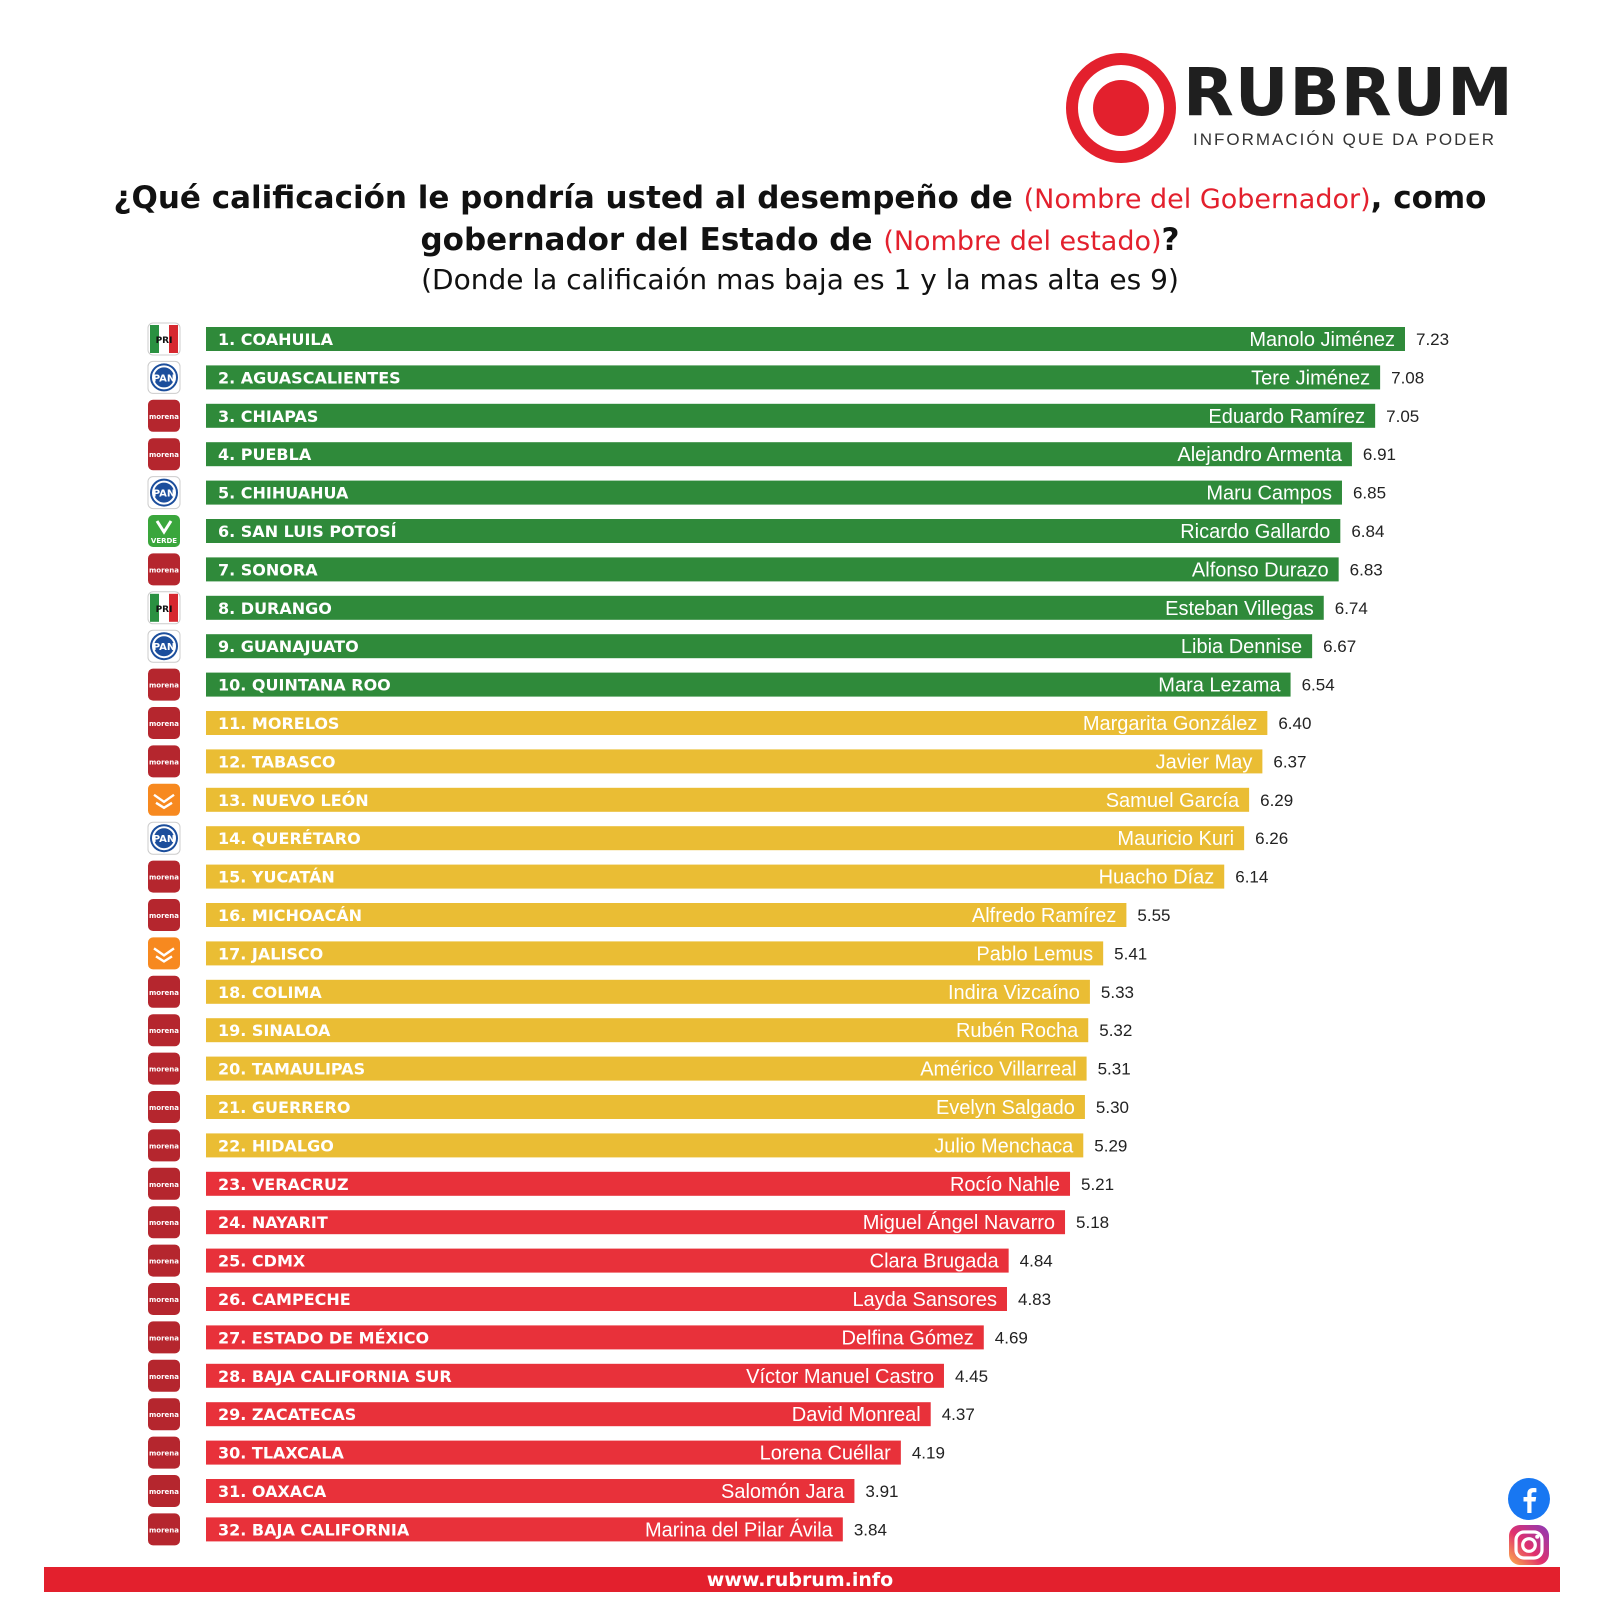  I want to click on bar-value-label: 6.91, so click(1379, 454).